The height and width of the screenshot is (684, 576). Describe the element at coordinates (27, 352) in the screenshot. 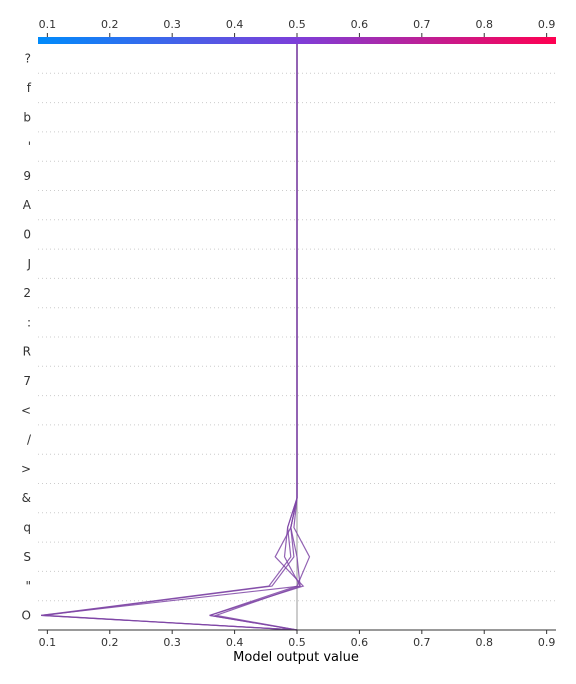

I see `feature-label: R` at that location.